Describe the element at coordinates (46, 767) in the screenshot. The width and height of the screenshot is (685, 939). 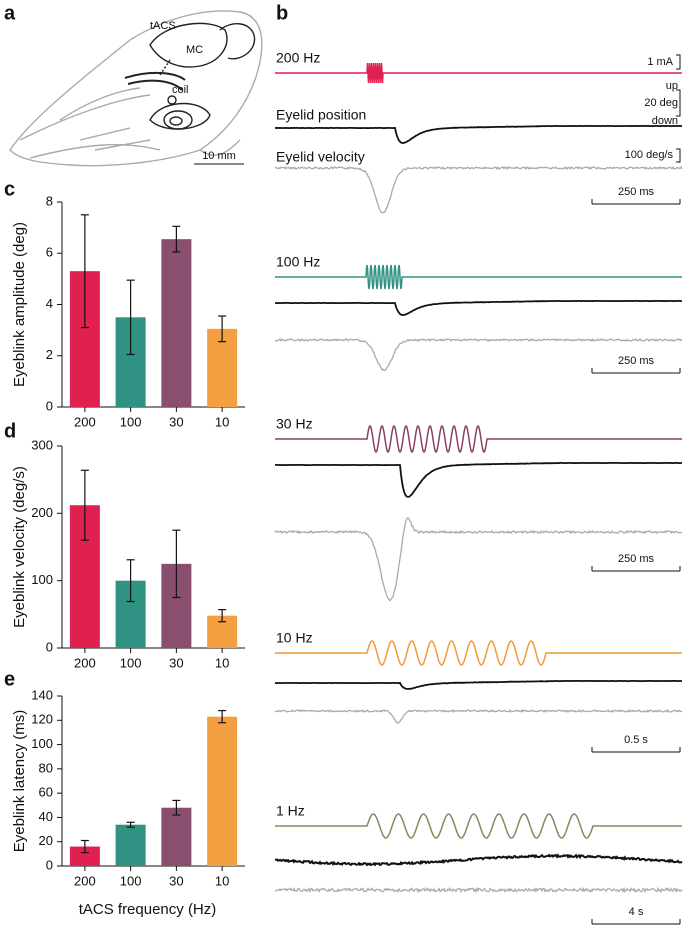
I see `y-tick-label: 80` at that location.